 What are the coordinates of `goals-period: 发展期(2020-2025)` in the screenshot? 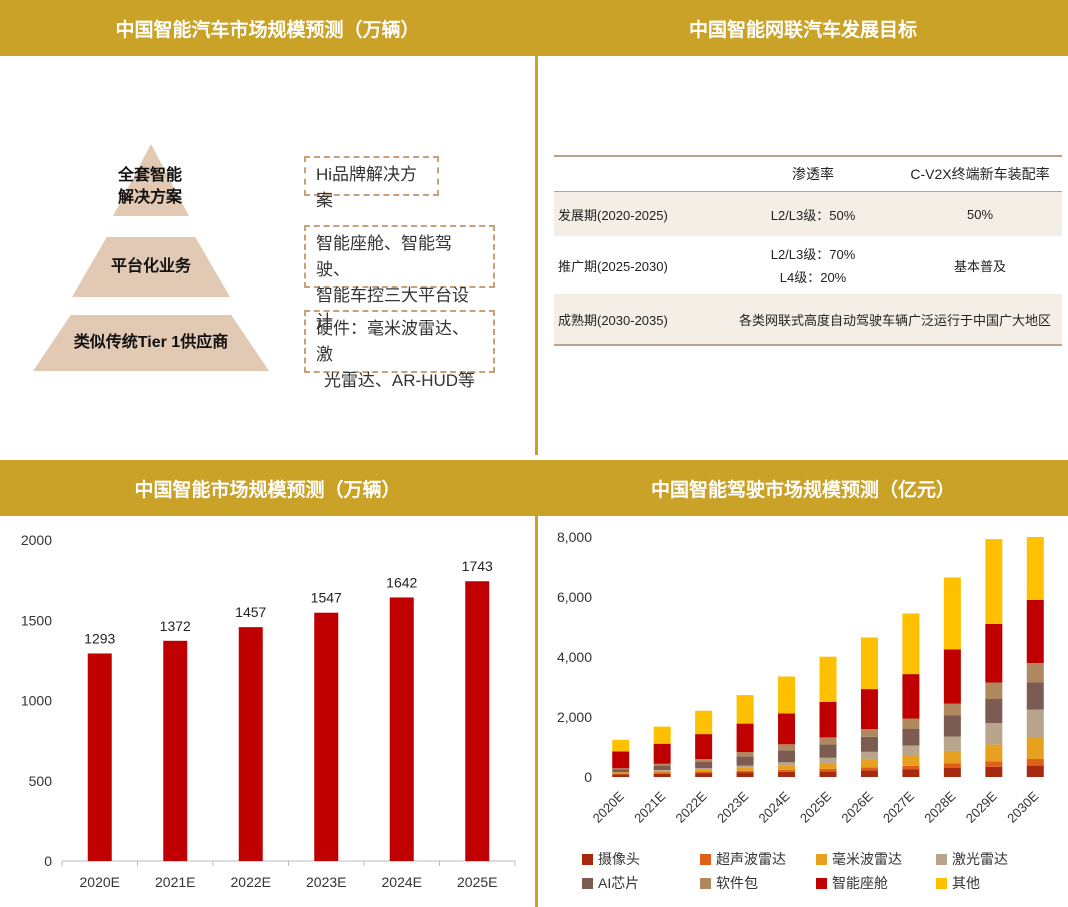 It's located at (641, 213).